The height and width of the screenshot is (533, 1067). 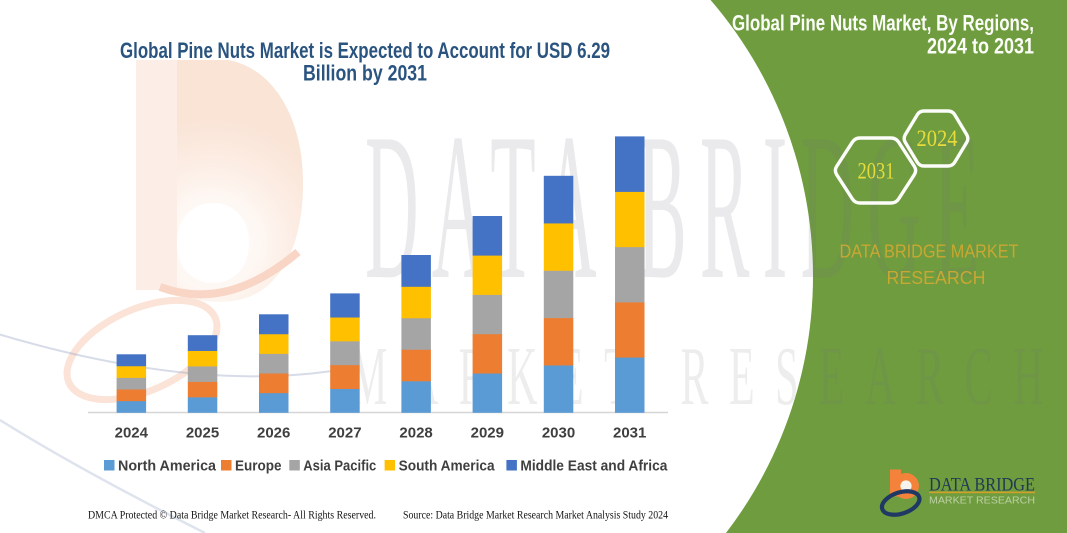 What do you see at coordinates (594, 467) in the screenshot?
I see `svg-text: Middle East and Africa` at bounding box center [594, 467].